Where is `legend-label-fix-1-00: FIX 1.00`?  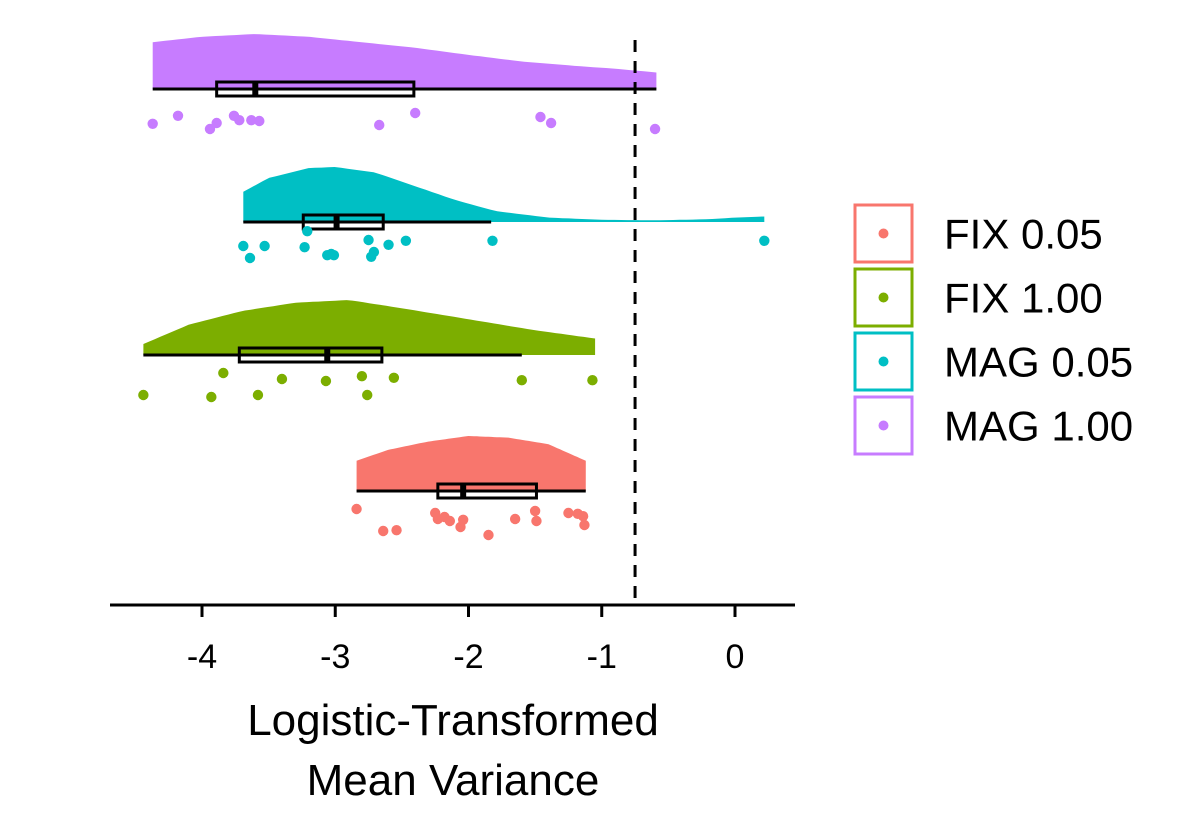 legend-label-fix-1-00: FIX 1.00 is located at coordinates (1023, 298).